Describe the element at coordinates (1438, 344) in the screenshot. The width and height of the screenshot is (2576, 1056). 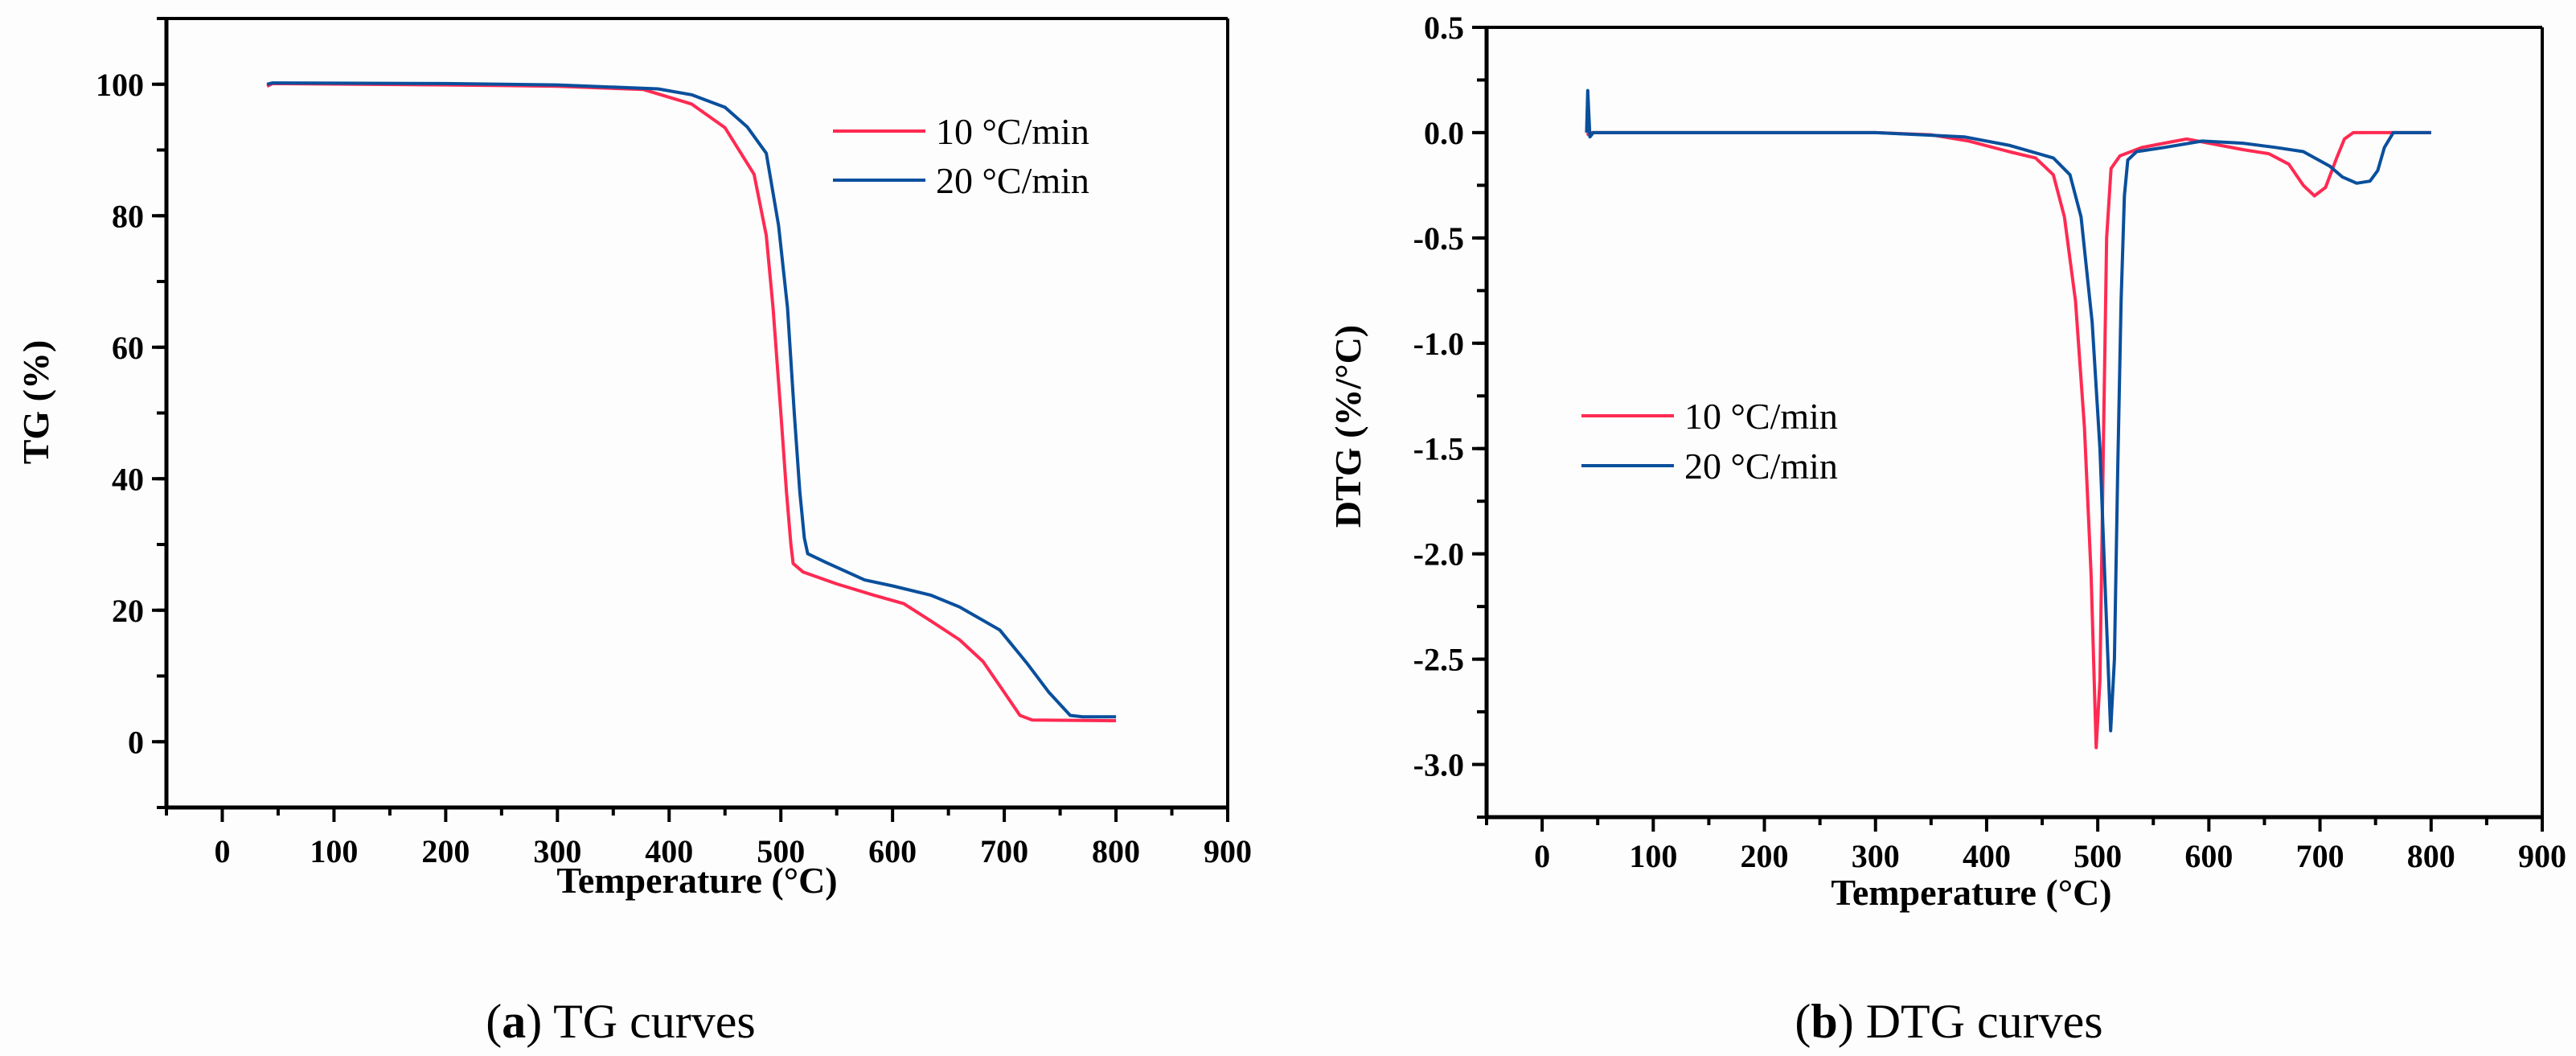
I see `dtg-y-tick-label: -1.0` at that location.